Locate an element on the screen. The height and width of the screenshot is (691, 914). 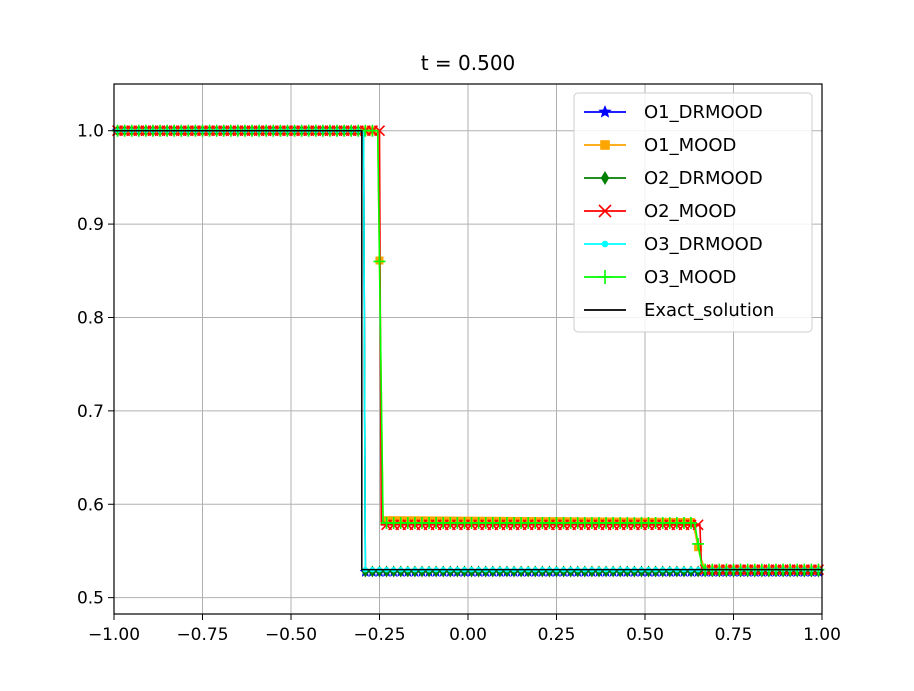
legend-label: Exact_solution is located at coordinates (709, 310).